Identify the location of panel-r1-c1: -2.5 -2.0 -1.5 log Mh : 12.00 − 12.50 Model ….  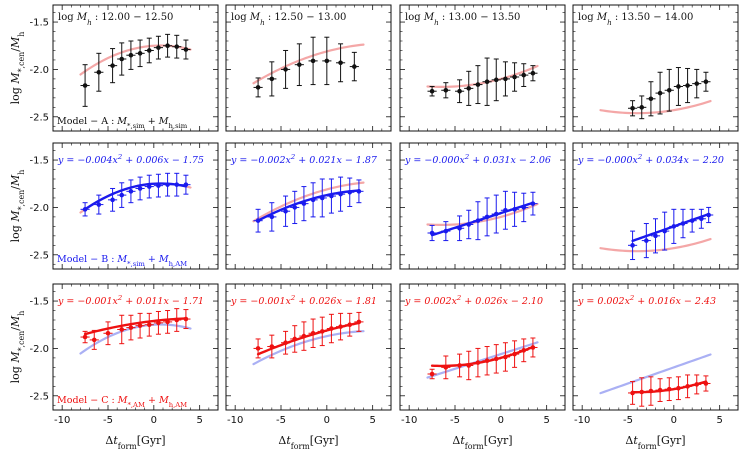
(124, 68).